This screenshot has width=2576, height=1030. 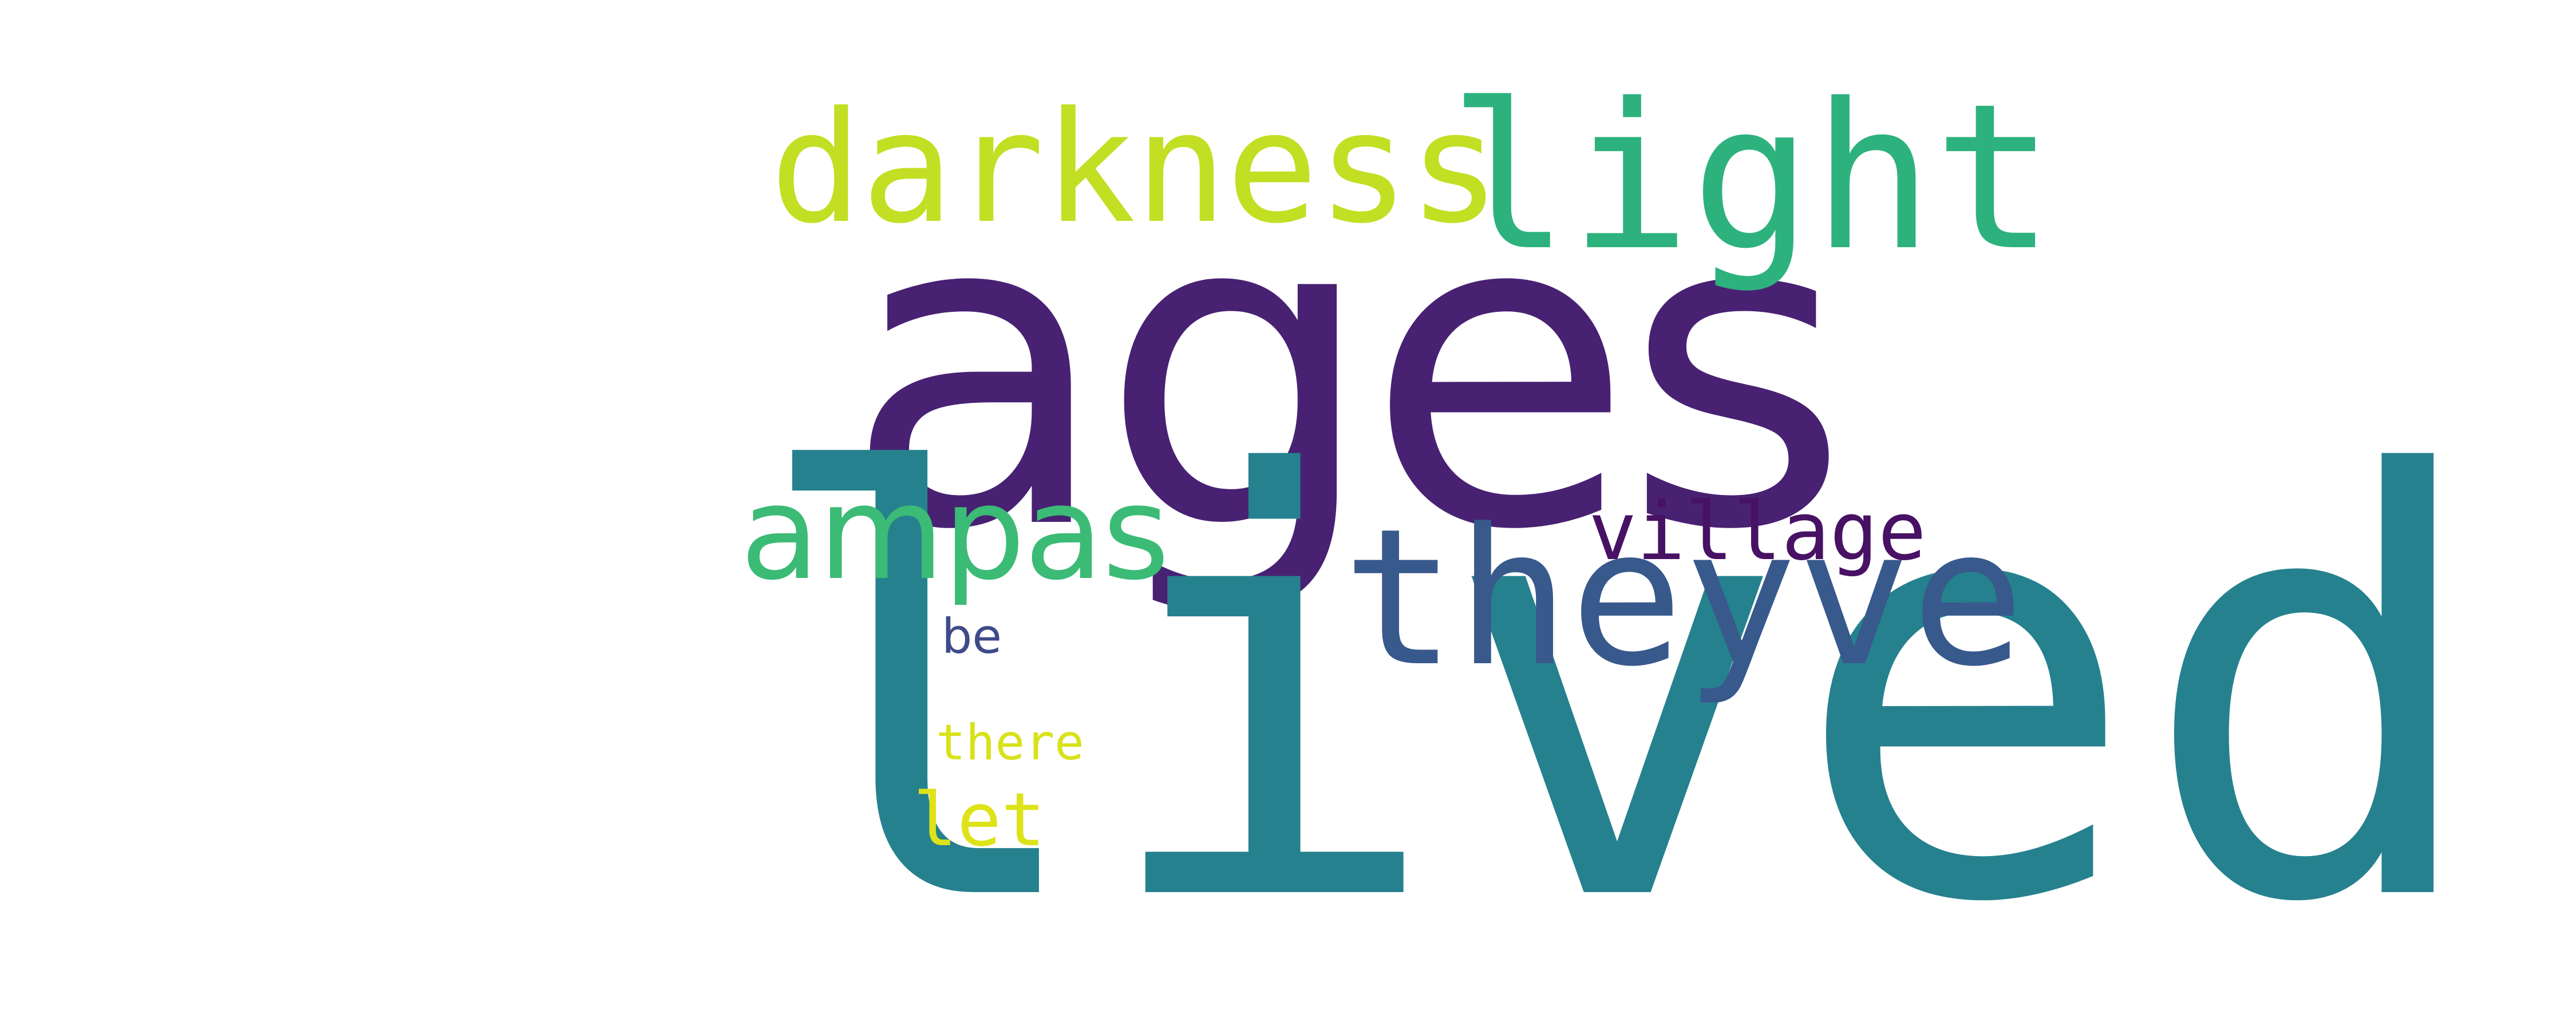 What do you see at coordinates (1683, 598) in the screenshot?
I see `word-theyve: theyve` at bounding box center [1683, 598].